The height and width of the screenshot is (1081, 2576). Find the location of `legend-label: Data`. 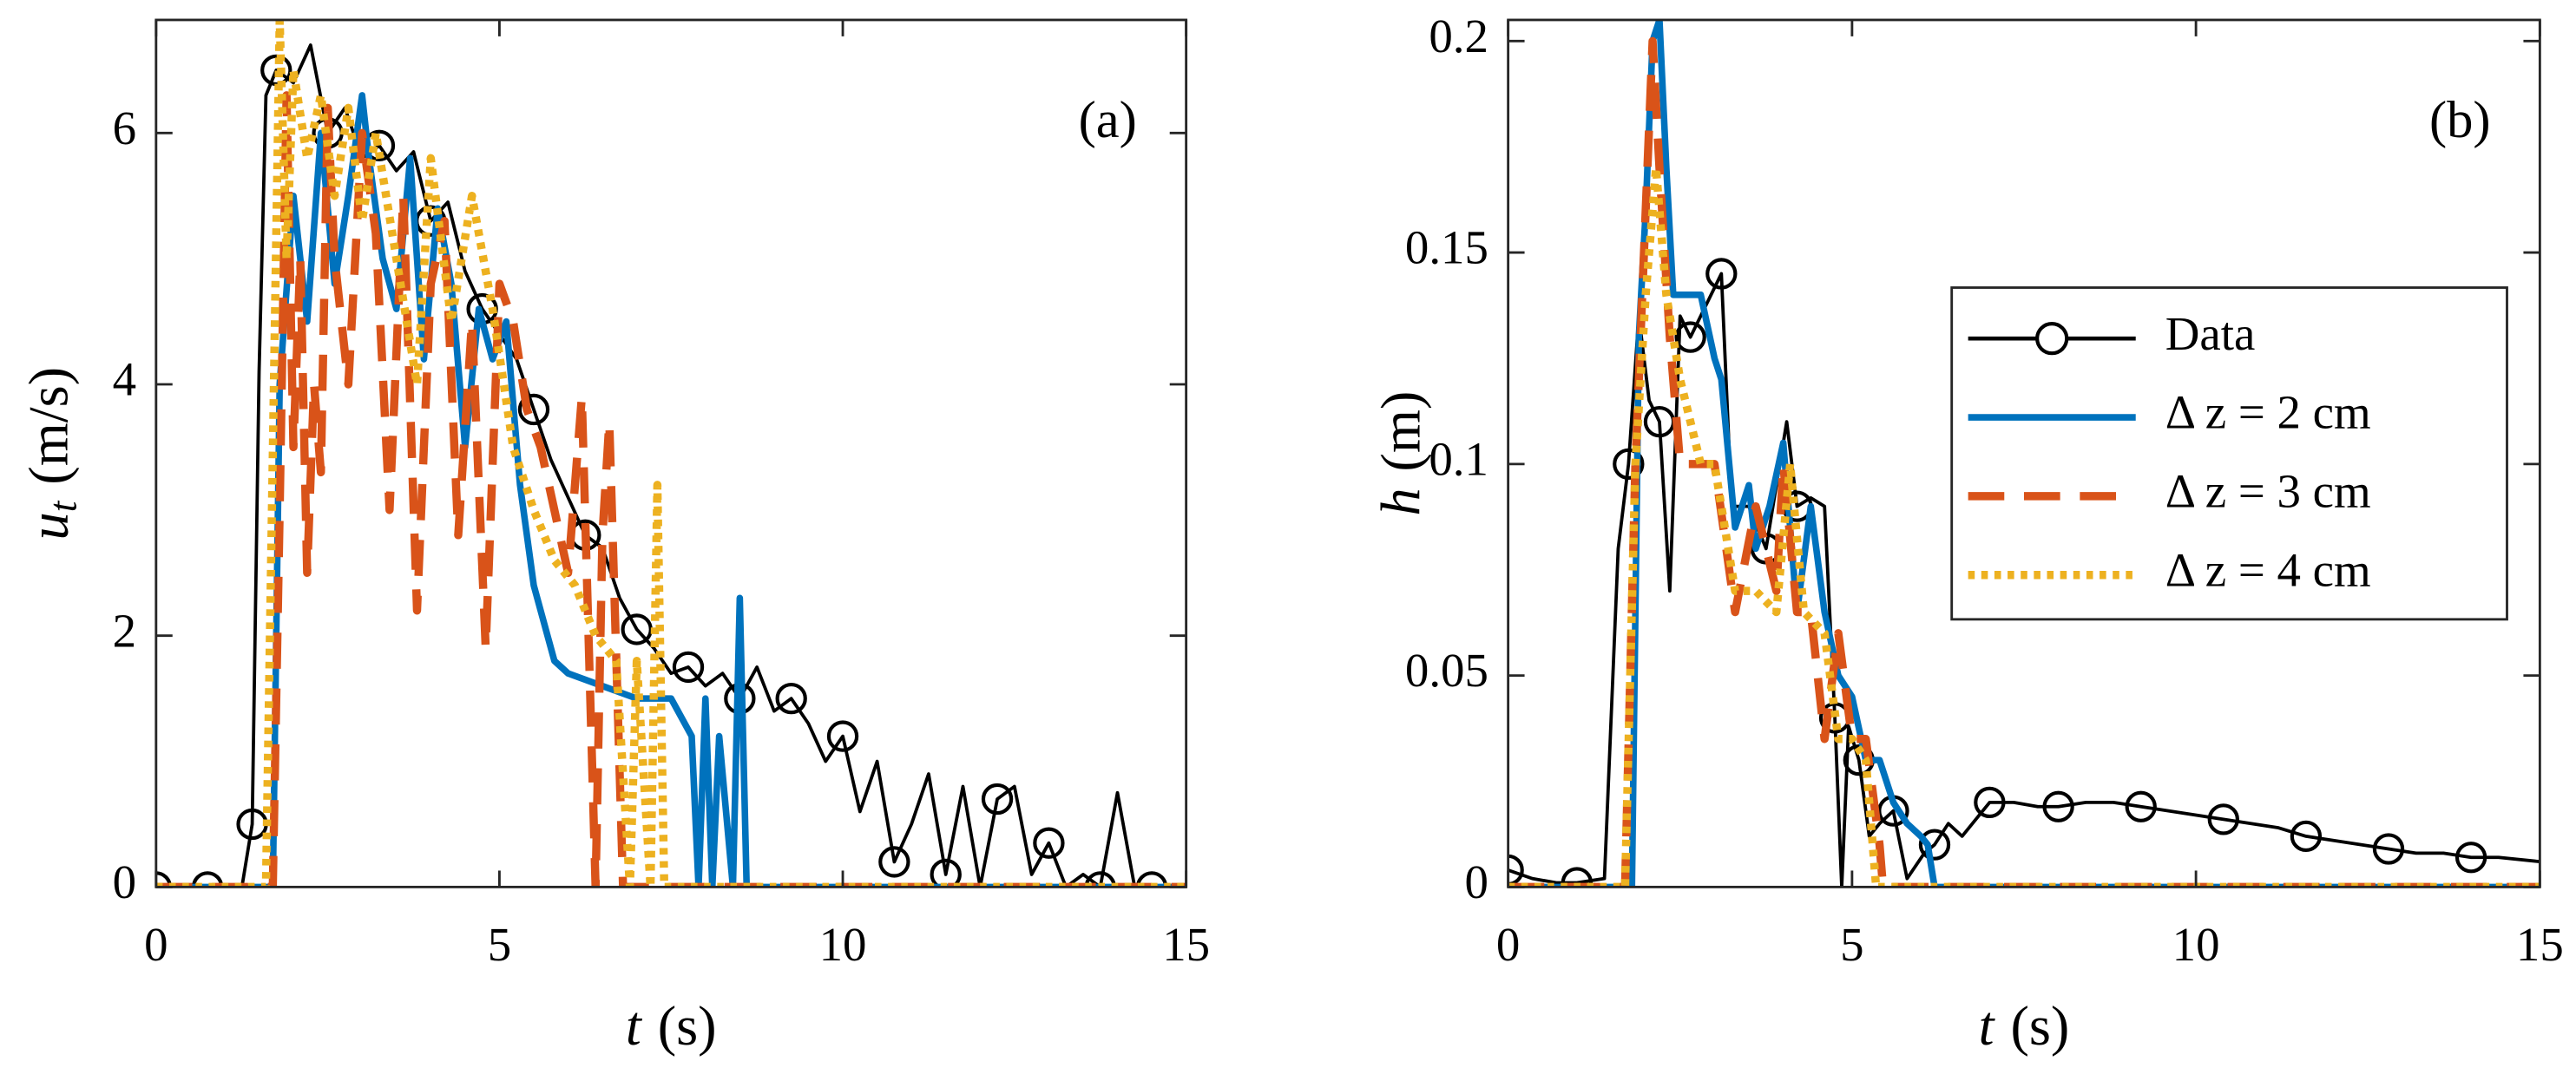

legend-label: Data is located at coordinates (2210, 333).